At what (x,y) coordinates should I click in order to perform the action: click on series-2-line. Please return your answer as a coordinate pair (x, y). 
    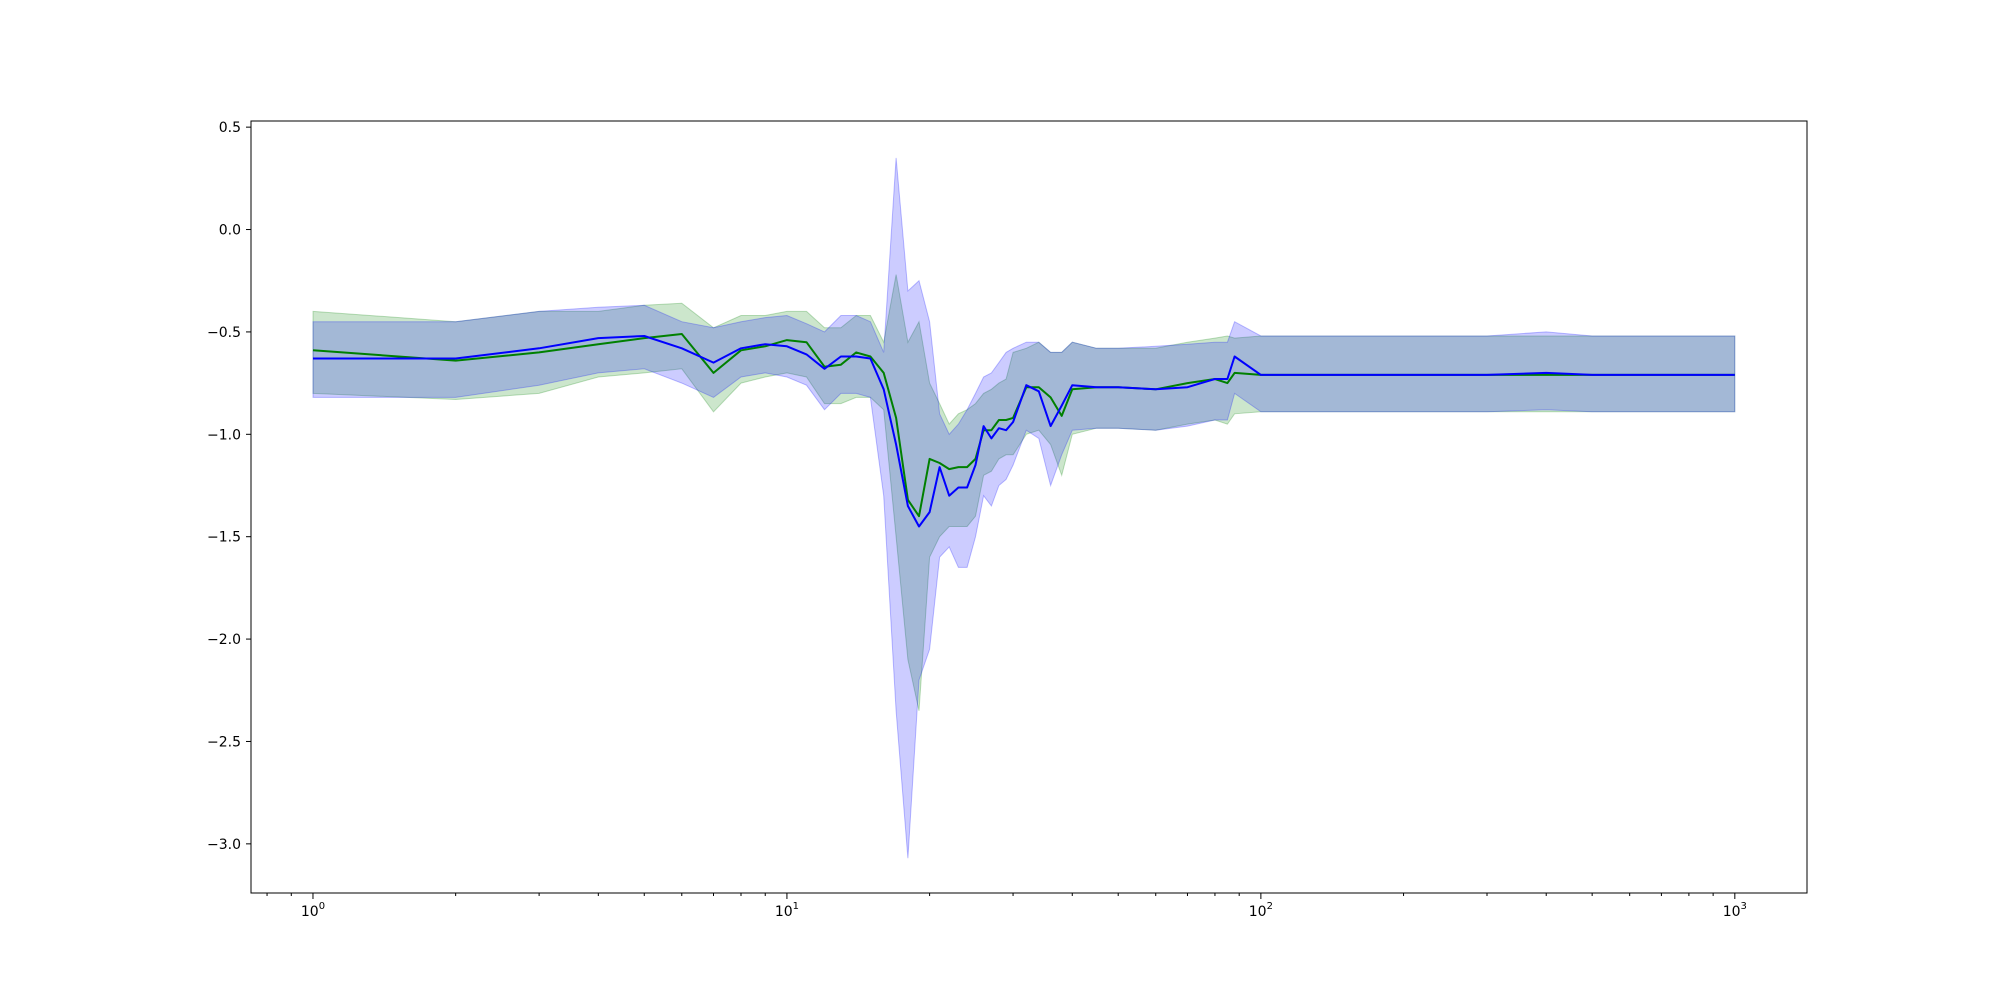
    Looking at the image, I should click on (1024, 431).